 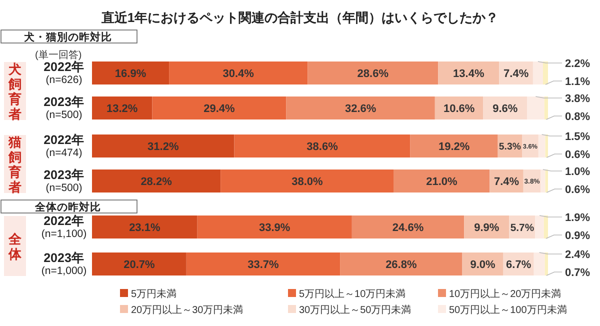 I want to click on data-label: 16.9%, so click(x=130, y=74).